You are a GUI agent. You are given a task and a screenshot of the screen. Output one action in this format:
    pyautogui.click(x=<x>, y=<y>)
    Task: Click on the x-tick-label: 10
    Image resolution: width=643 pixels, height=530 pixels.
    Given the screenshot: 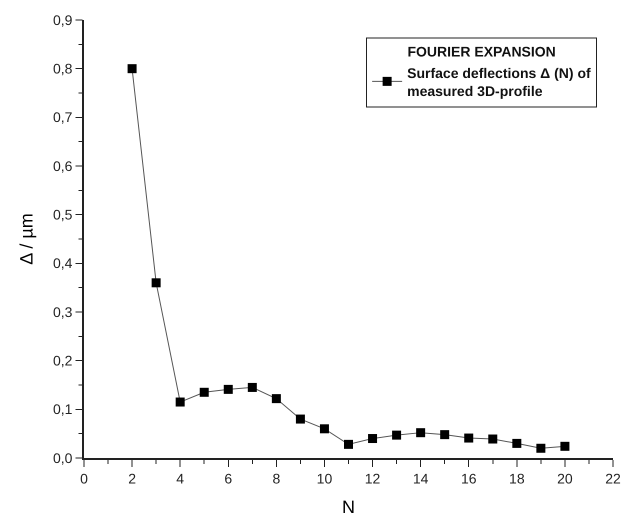 What is the action you would take?
    pyautogui.click(x=324, y=478)
    